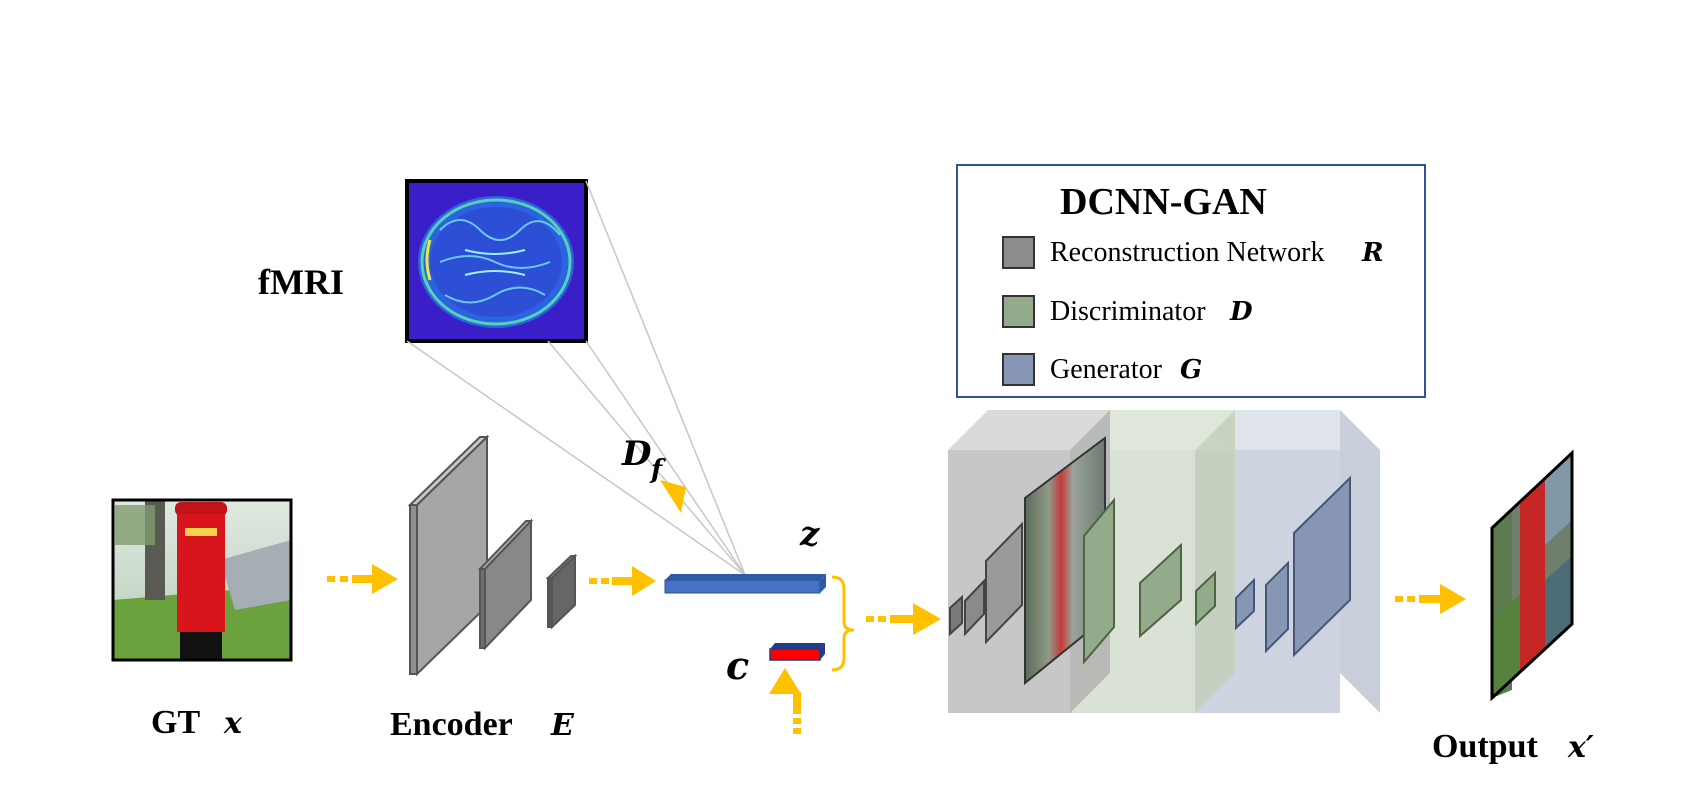  Describe the element at coordinates (1191, 370) in the screenshot. I see `legend-var-g: G` at that location.